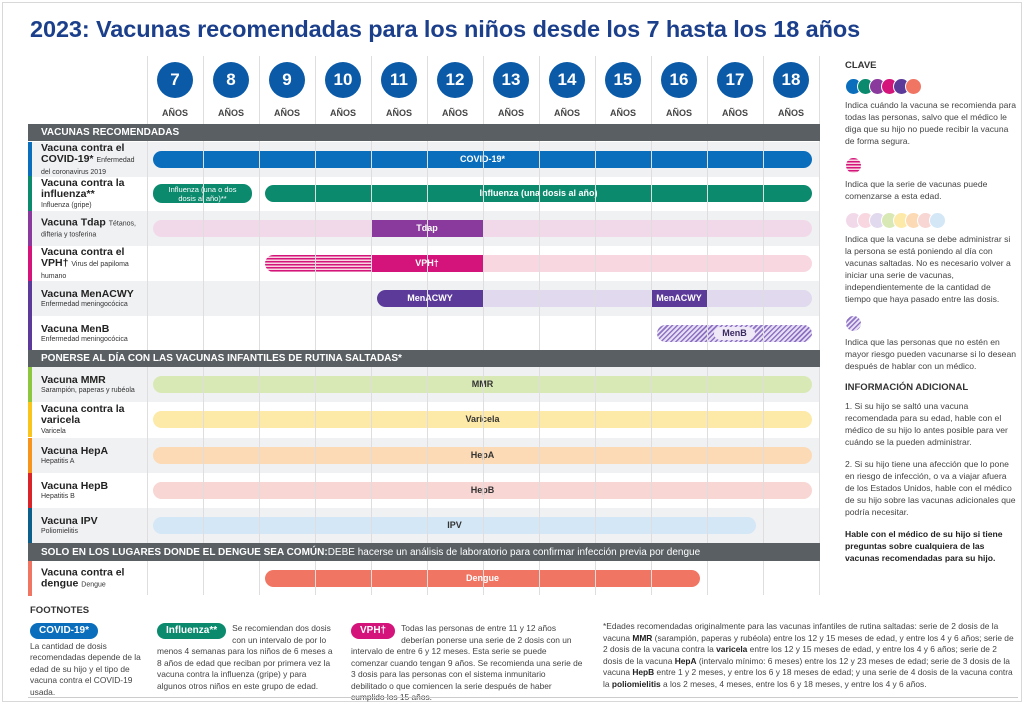 The height and width of the screenshot is (704, 1024). Describe the element at coordinates (73, 379) in the screenshot. I see `vaccine-name: Vacuna MMR` at that location.